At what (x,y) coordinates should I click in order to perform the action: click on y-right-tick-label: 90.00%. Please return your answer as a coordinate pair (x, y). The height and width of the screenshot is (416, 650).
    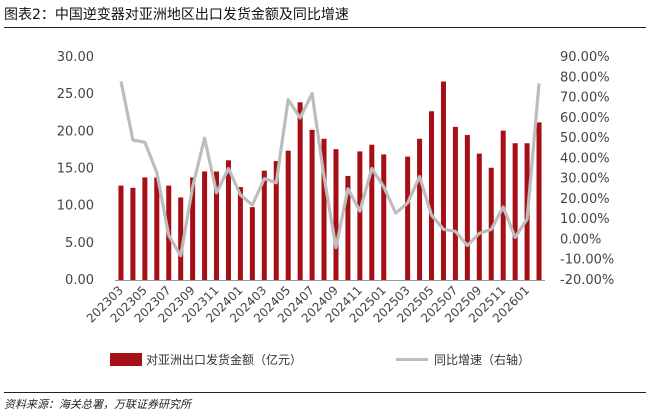
    Looking at the image, I should click on (585, 57).